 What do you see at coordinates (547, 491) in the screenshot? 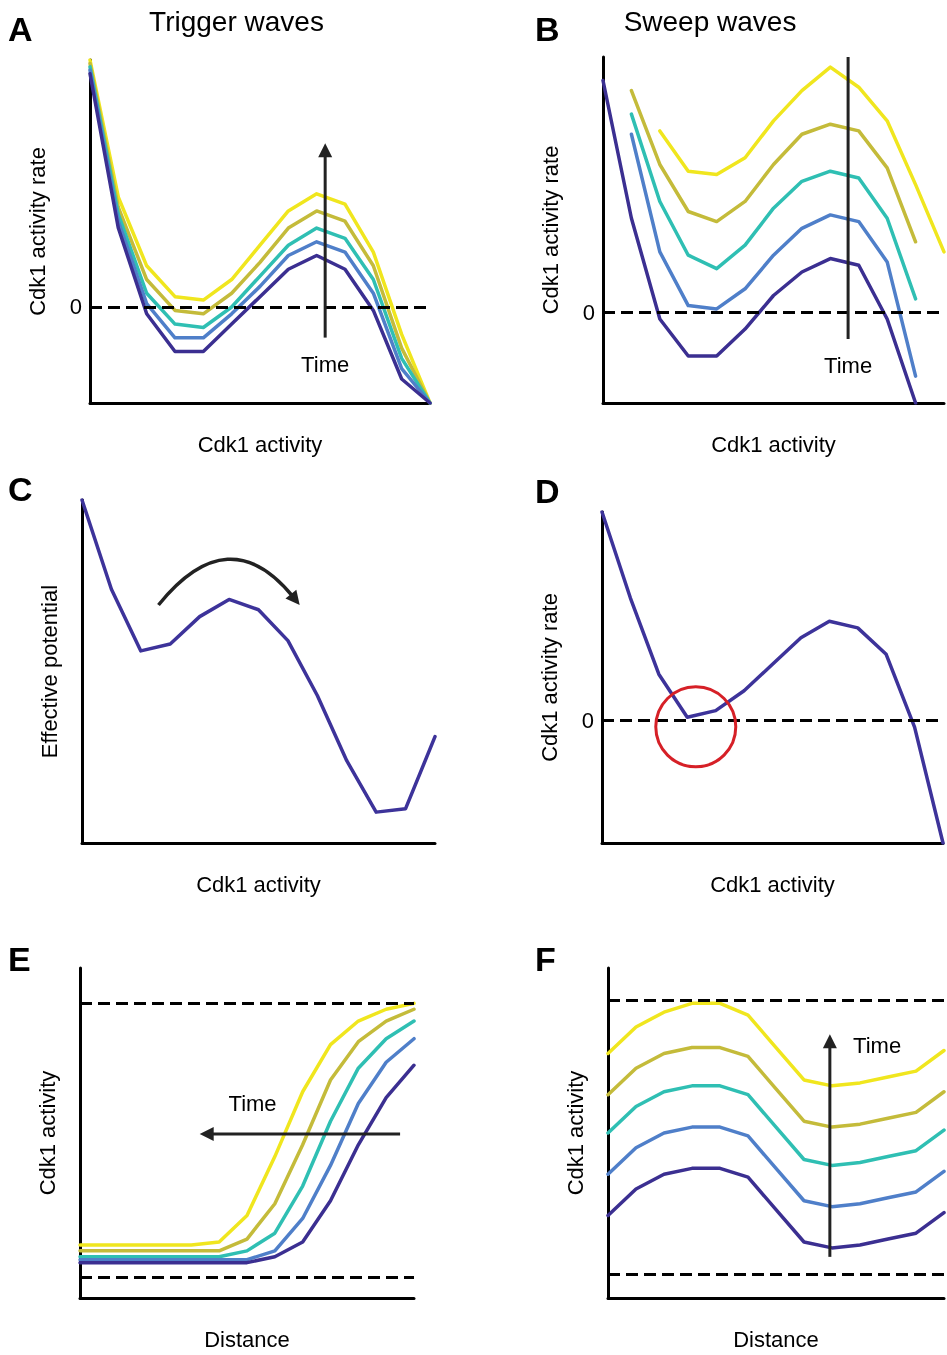
I see `text: D` at bounding box center [547, 491].